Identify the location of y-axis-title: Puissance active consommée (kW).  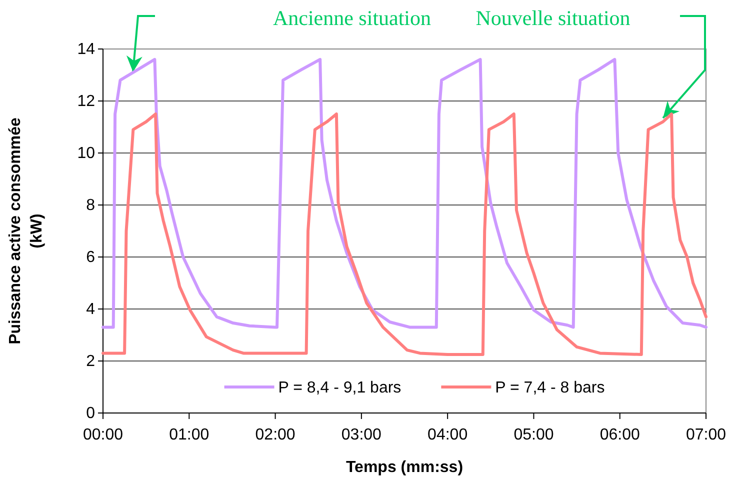
(26, 231).